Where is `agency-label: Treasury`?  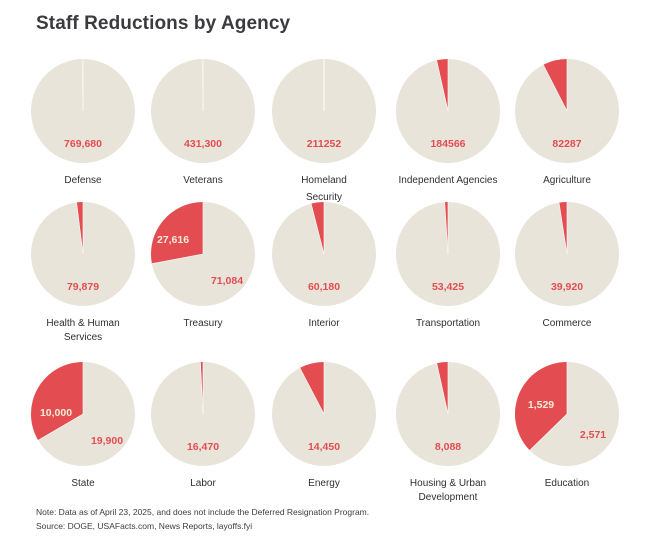
agency-label: Treasury is located at coordinates (203, 324).